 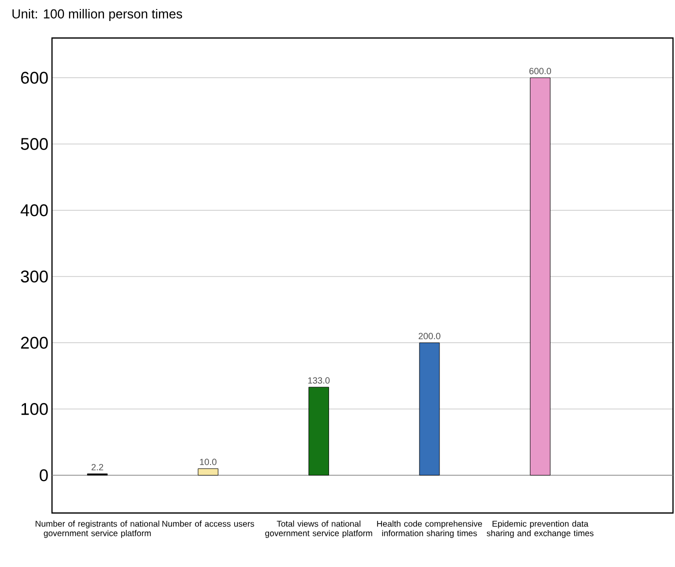 What do you see at coordinates (44, 475) in the screenshot?
I see `y-tick-label: 0` at bounding box center [44, 475].